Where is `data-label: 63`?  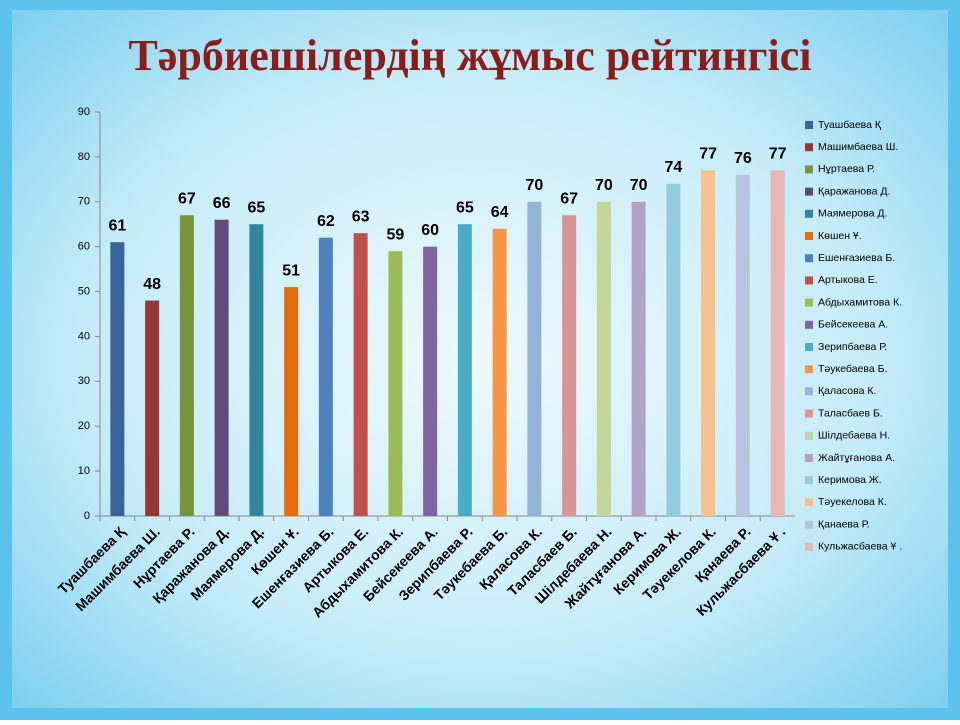
data-label: 63 is located at coordinates (361, 216).